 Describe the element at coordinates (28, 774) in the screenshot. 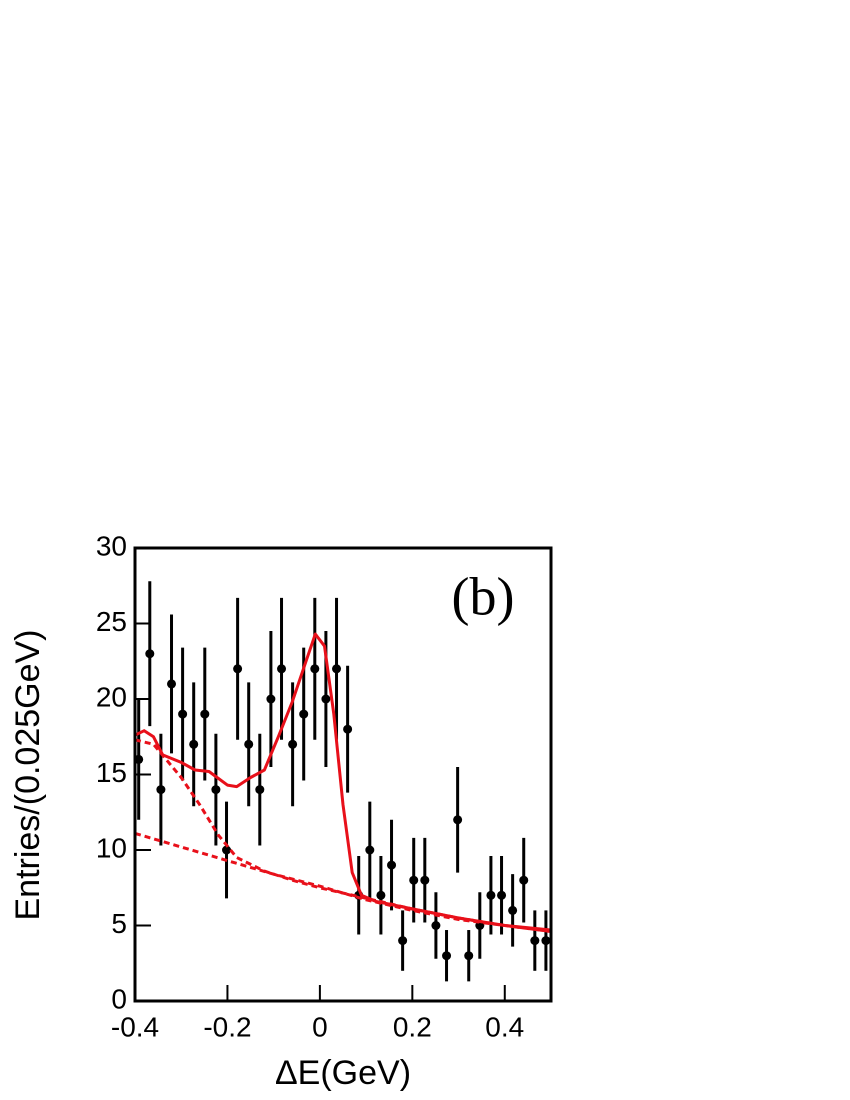

I see `y-axis-label: Entries/(0.025GeV)` at that location.